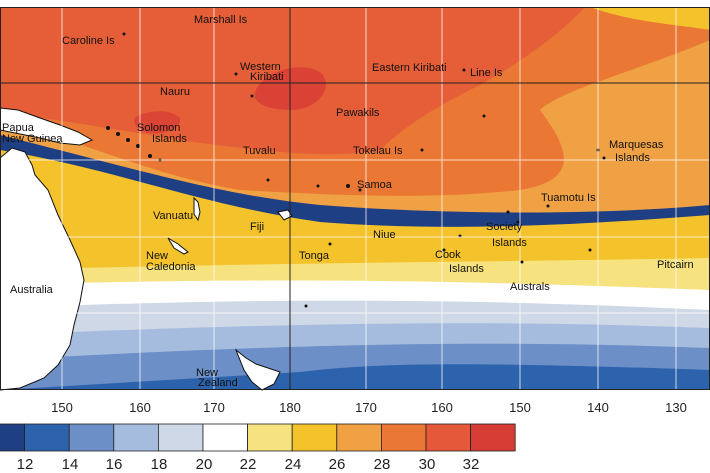 The height and width of the screenshot is (473, 710). Describe the element at coordinates (221, 20) in the screenshot. I see `label-marshall: Marshall Is` at that location.